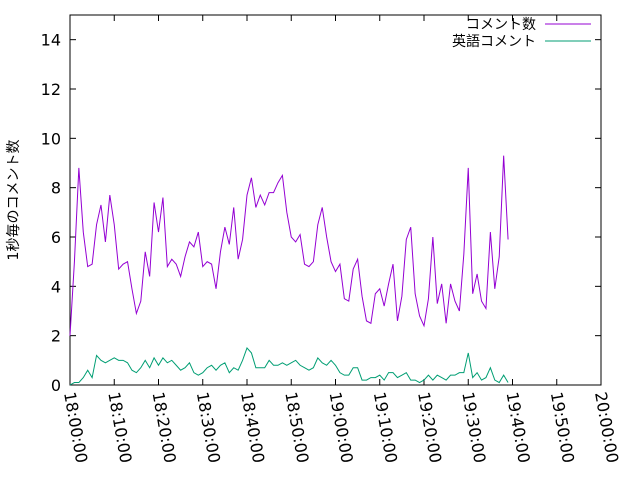  Describe the element at coordinates (51, 89) in the screenshot. I see `y-tick-label: 12` at that location.